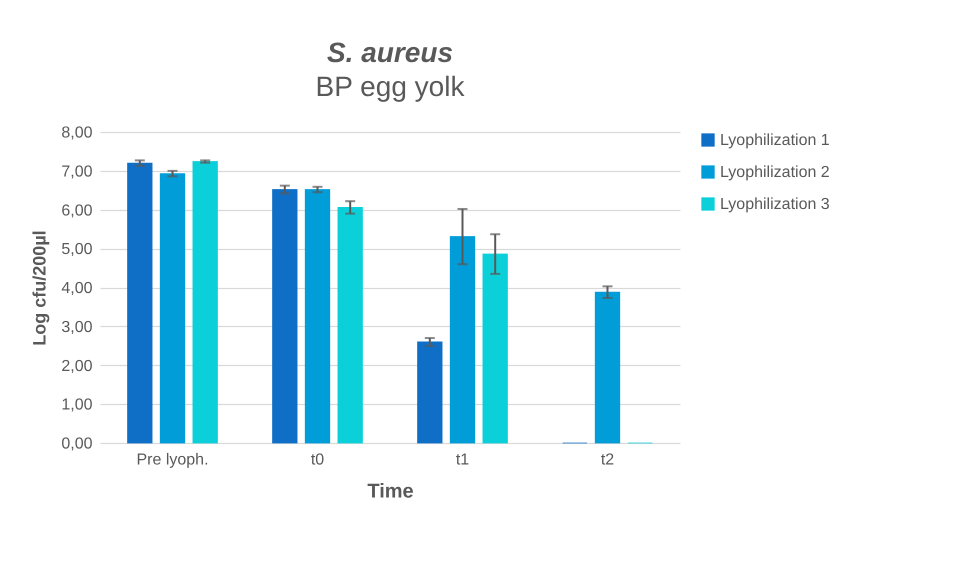  Describe the element at coordinates (77, 171) in the screenshot. I see `y-tick-label: 7,00` at that location.